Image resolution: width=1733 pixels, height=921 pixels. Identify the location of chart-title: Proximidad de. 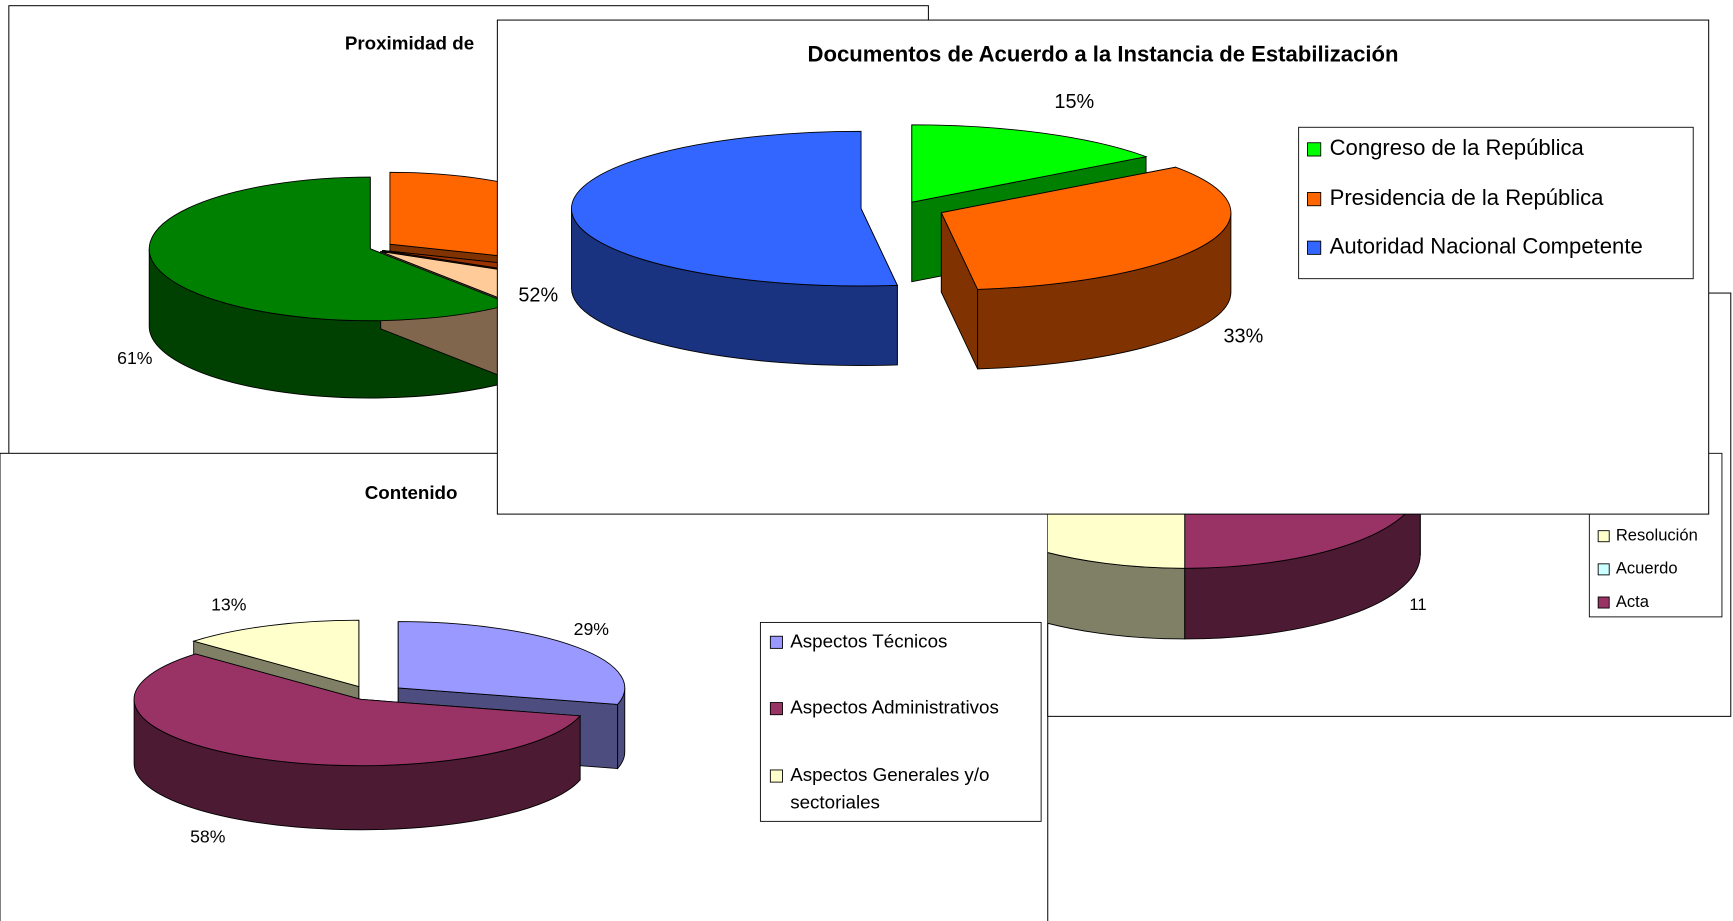
(409, 42).